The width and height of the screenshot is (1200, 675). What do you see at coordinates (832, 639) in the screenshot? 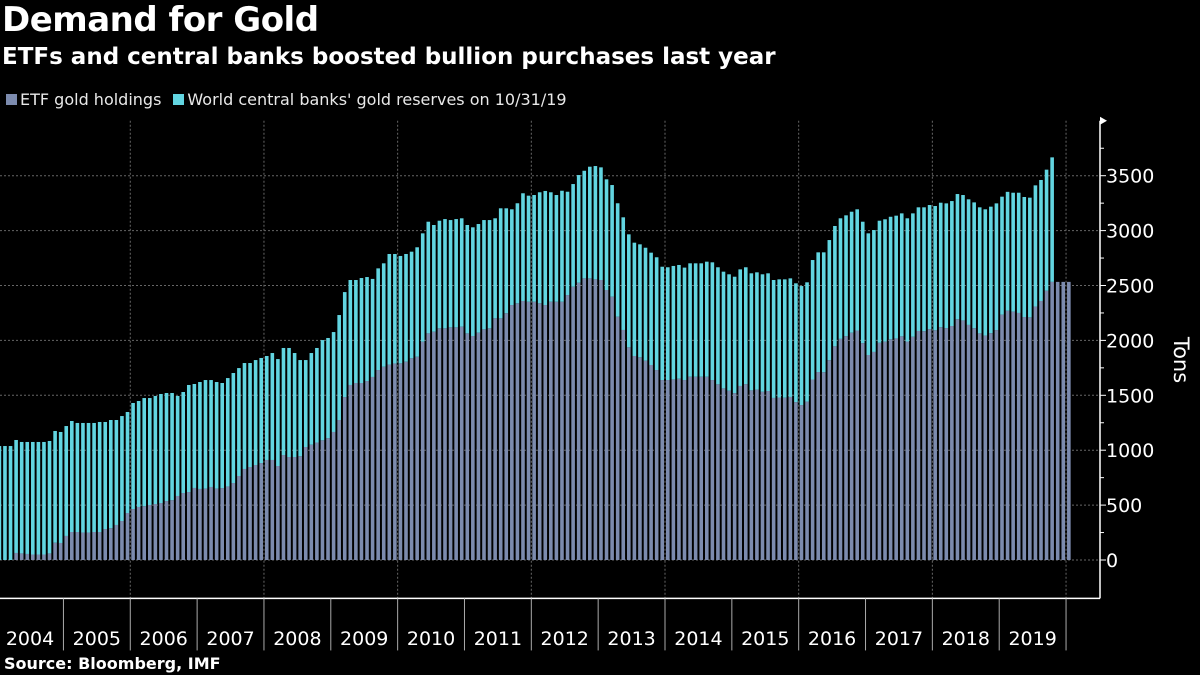
I see `x-tick-label: 2016` at bounding box center [832, 639].